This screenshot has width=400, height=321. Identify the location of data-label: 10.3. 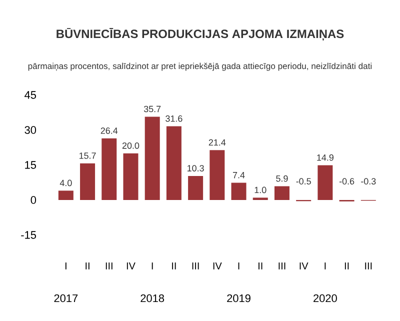
(196, 168).